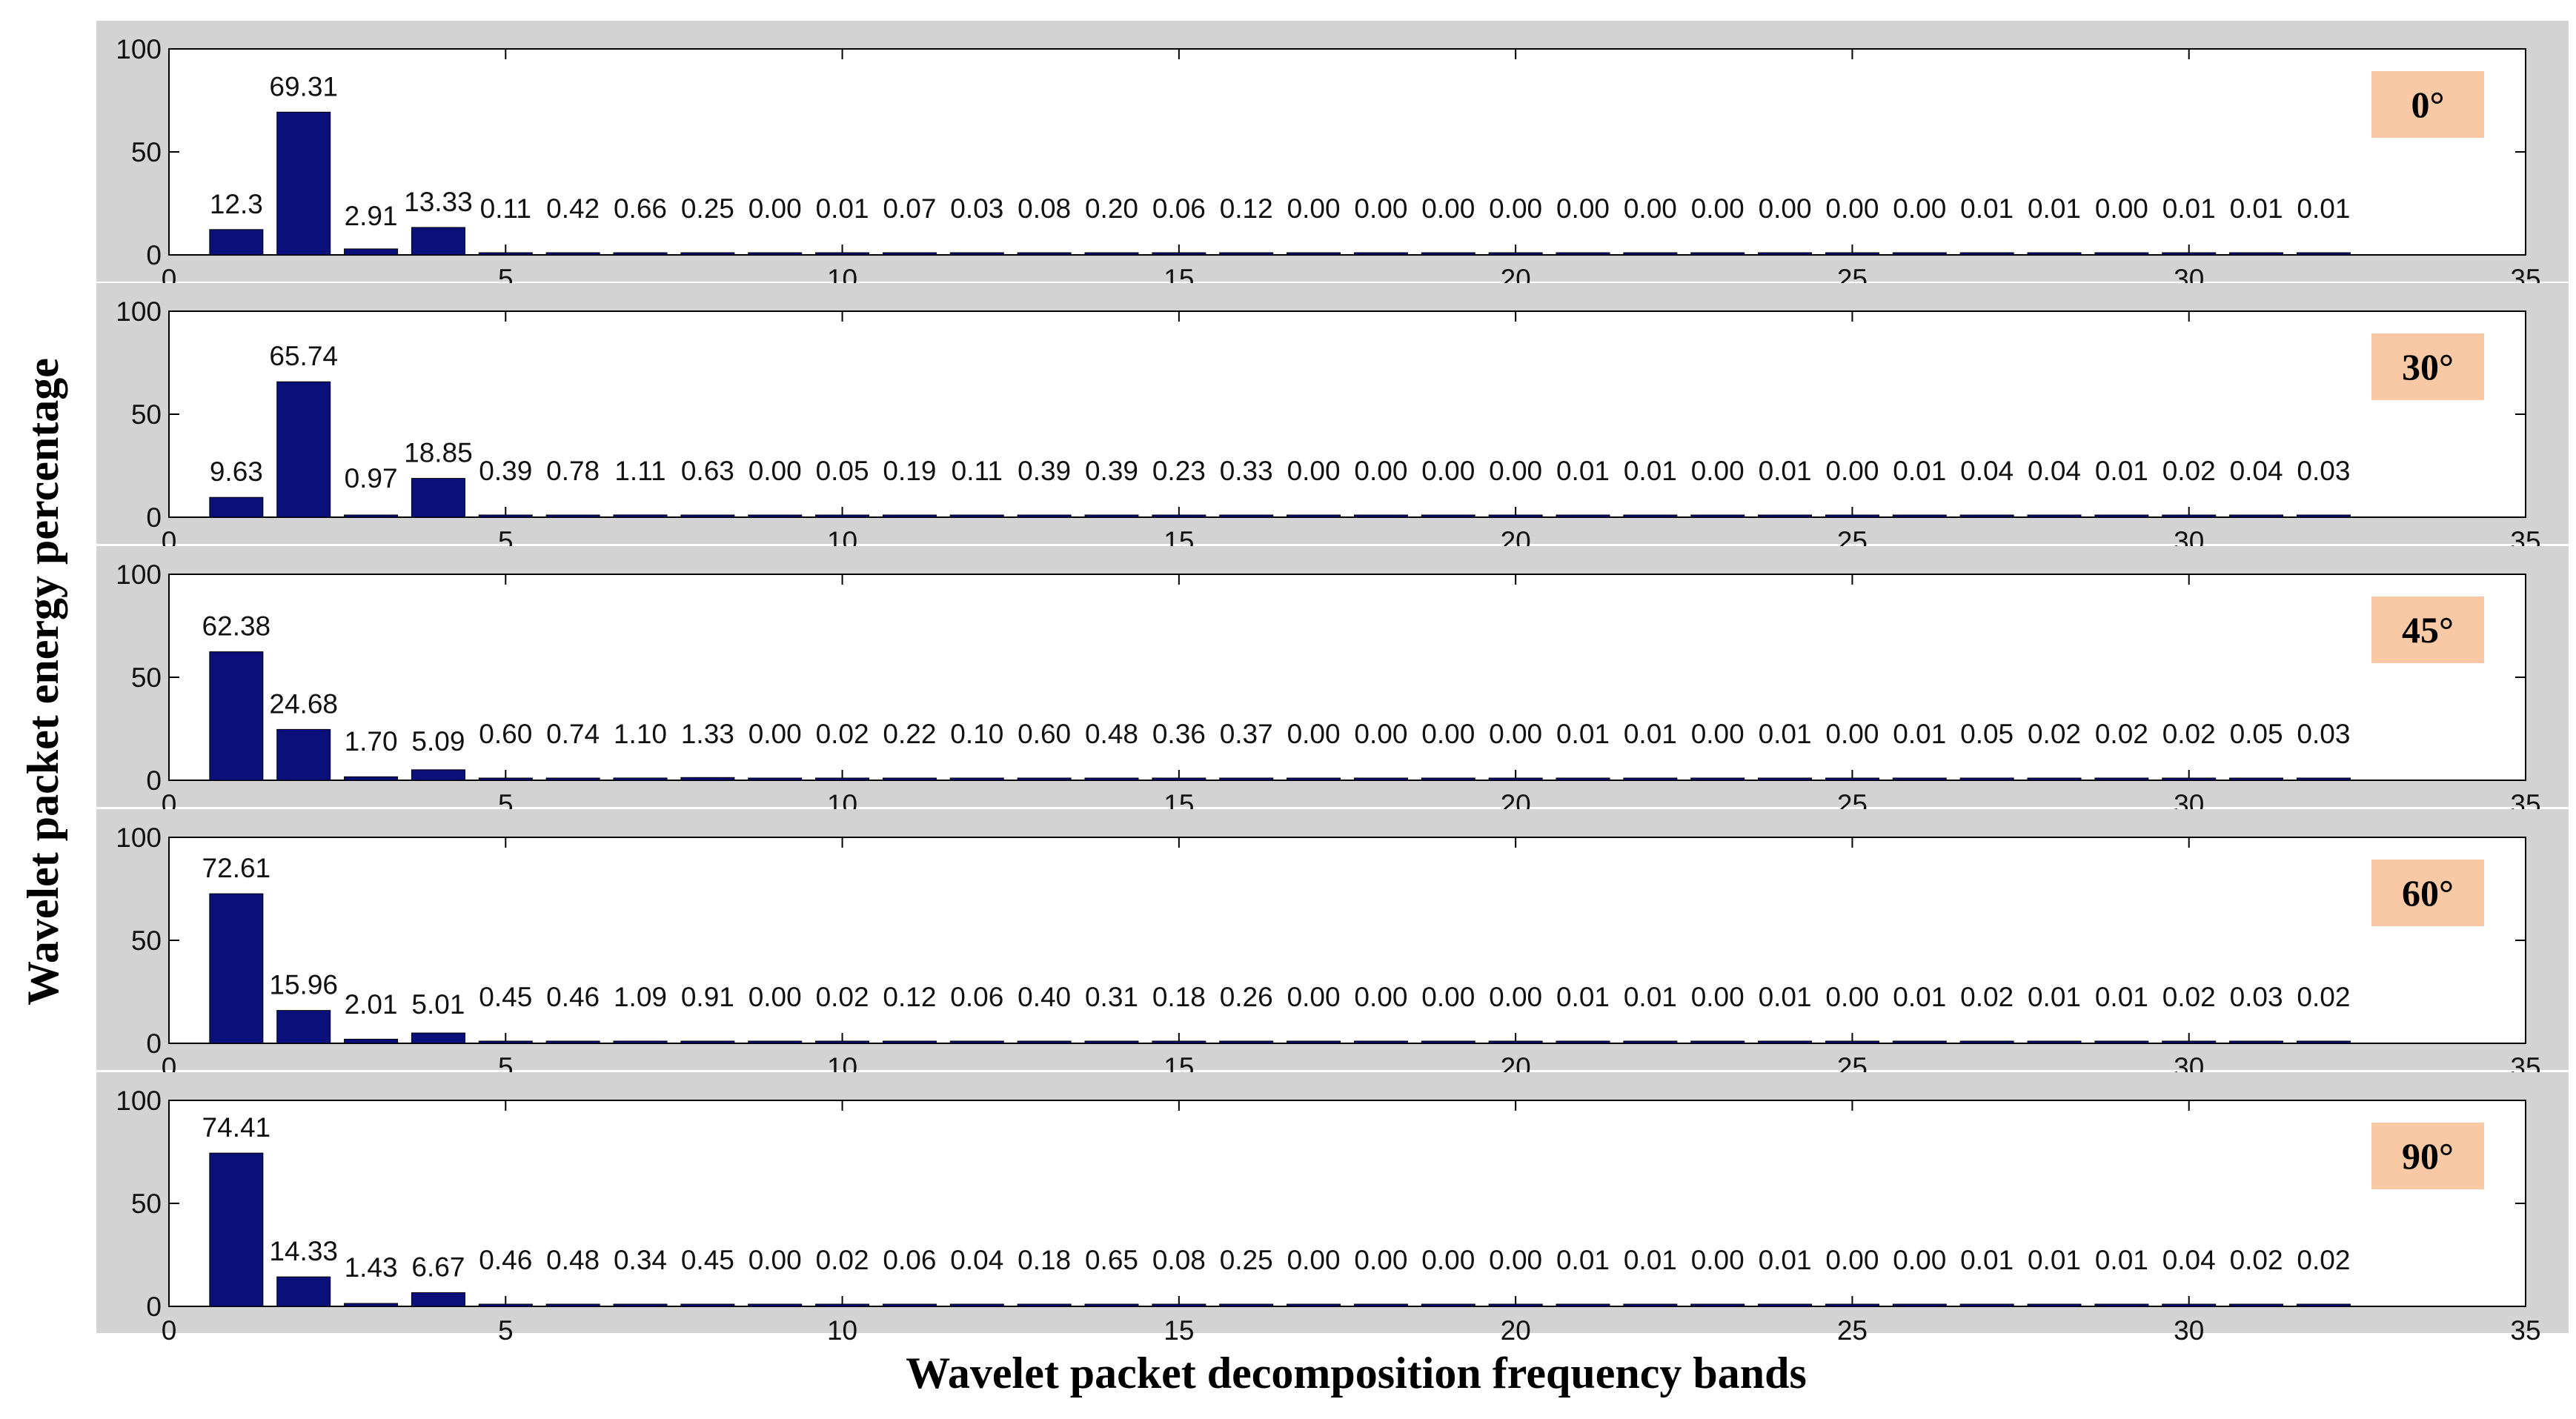 The height and width of the screenshot is (1419, 2576). Describe the element at coordinates (1852, 1330) in the screenshot. I see `x-tick-label: 25` at that location.